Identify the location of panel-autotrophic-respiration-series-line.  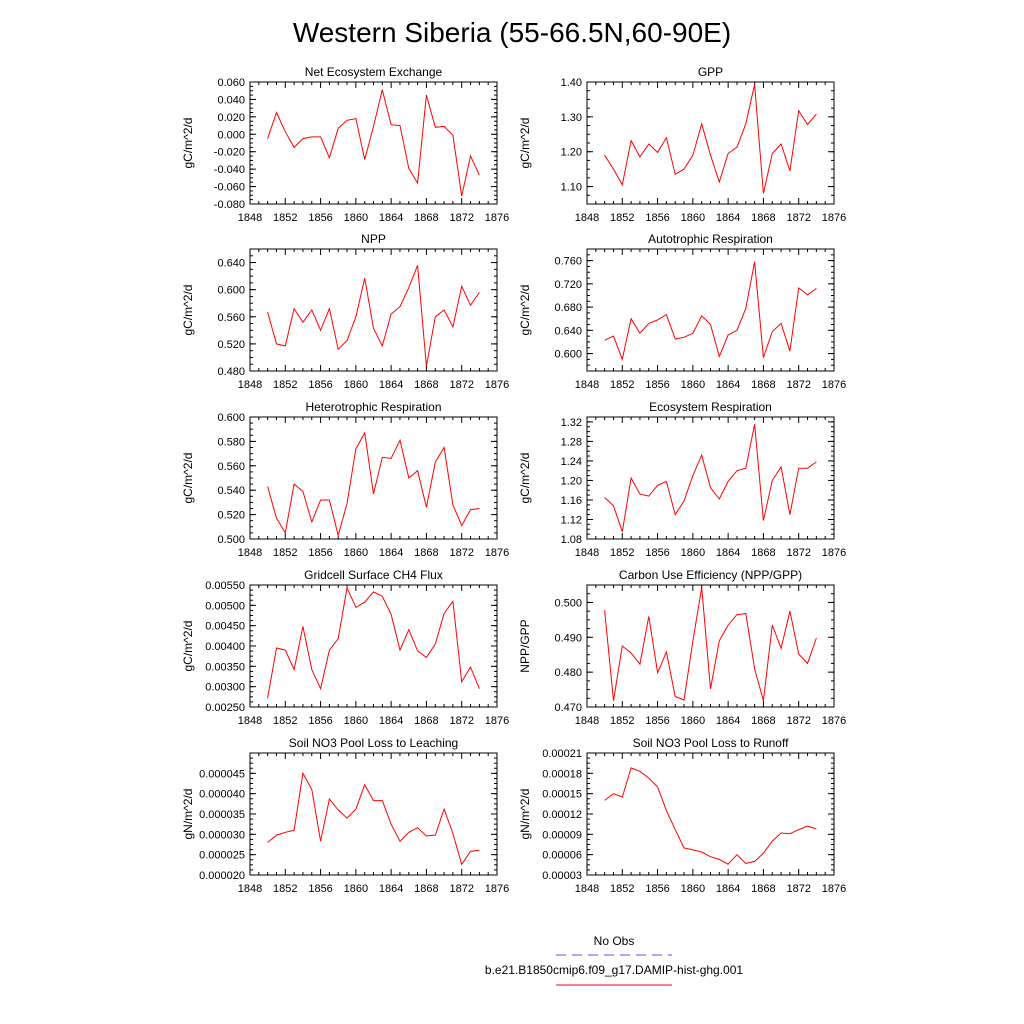
(710, 311).